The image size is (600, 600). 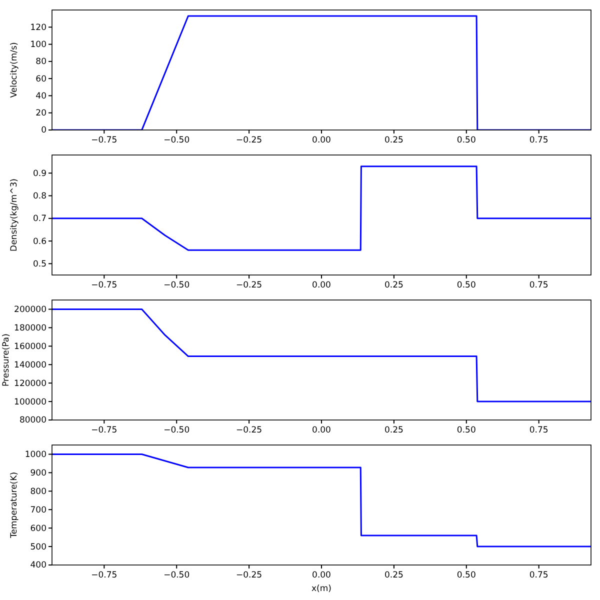 I want to click on y-tick-label: 200000, so click(x=30, y=309).